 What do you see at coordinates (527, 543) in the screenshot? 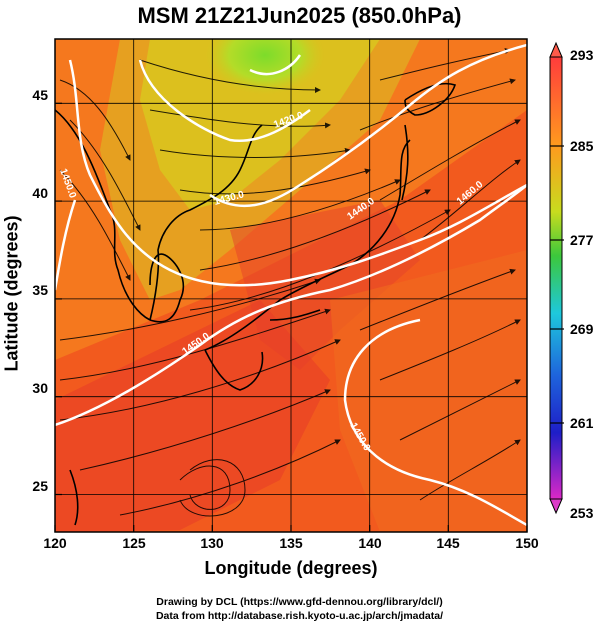
I see `x-tick-label: 150` at bounding box center [527, 543].